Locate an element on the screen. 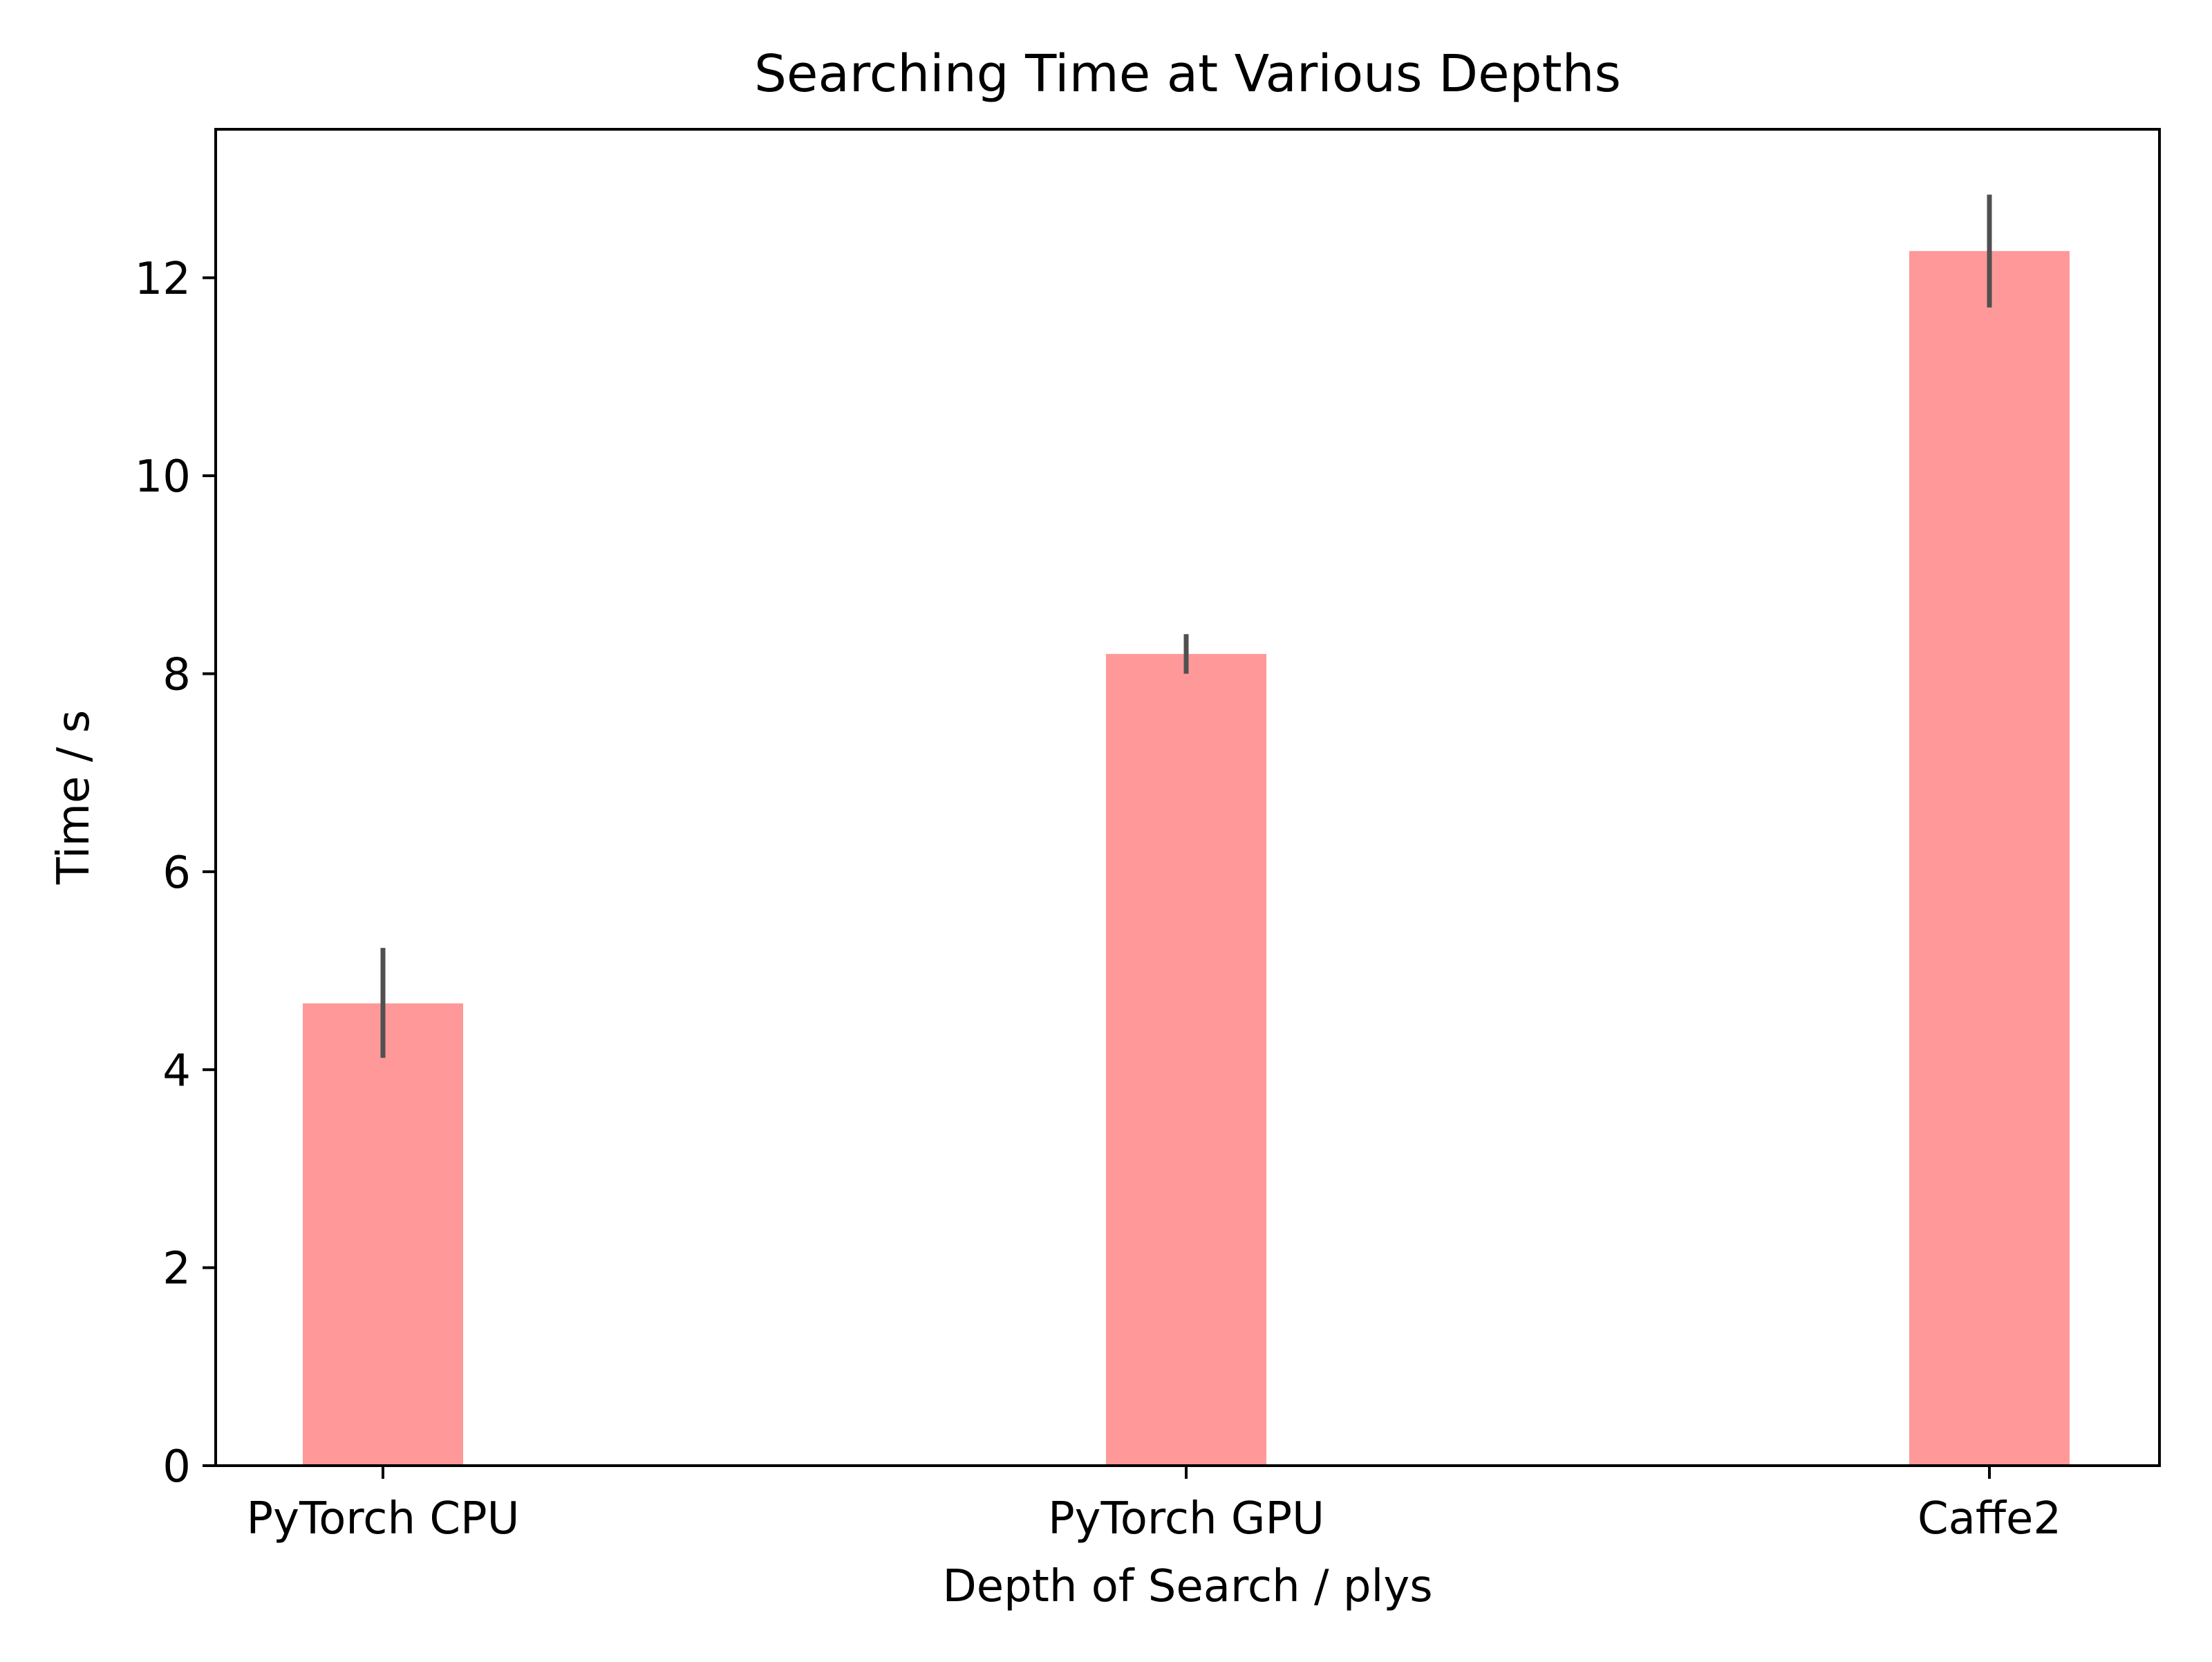 This screenshot has width=2212, height=1662. y-axis-label: Time / s is located at coordinates (74, 797).